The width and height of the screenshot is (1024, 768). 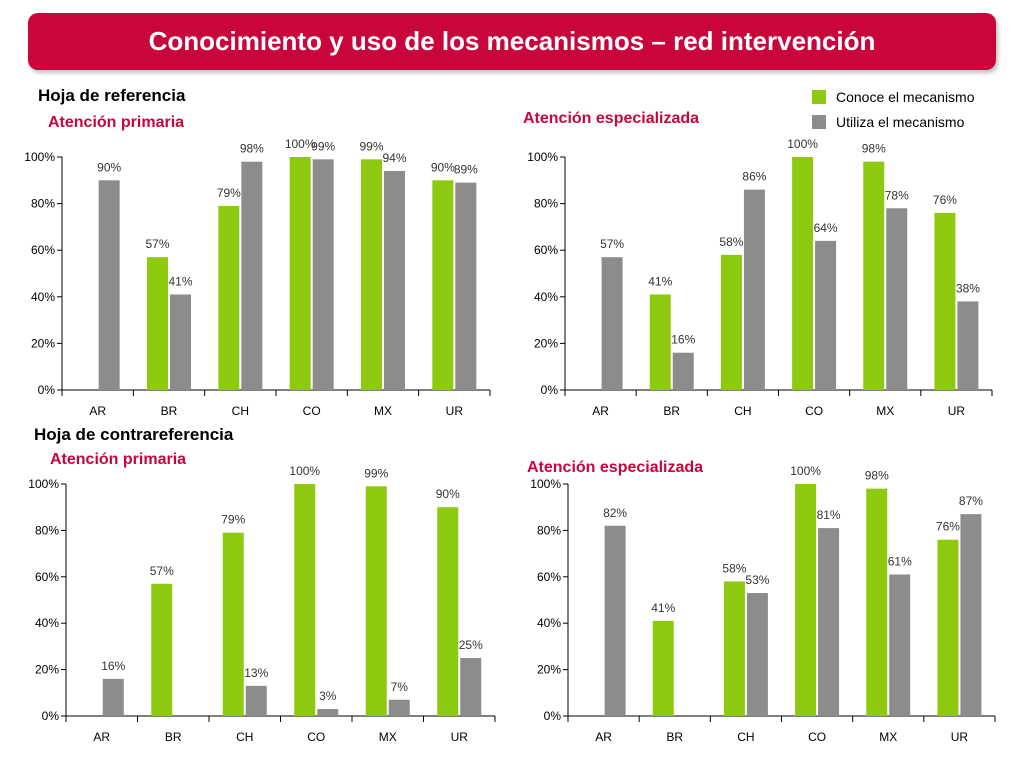 What do you see at coordinates (471, 645) in the screenshot?
I see `data-label: 25%` at bounding box center [471, 645].